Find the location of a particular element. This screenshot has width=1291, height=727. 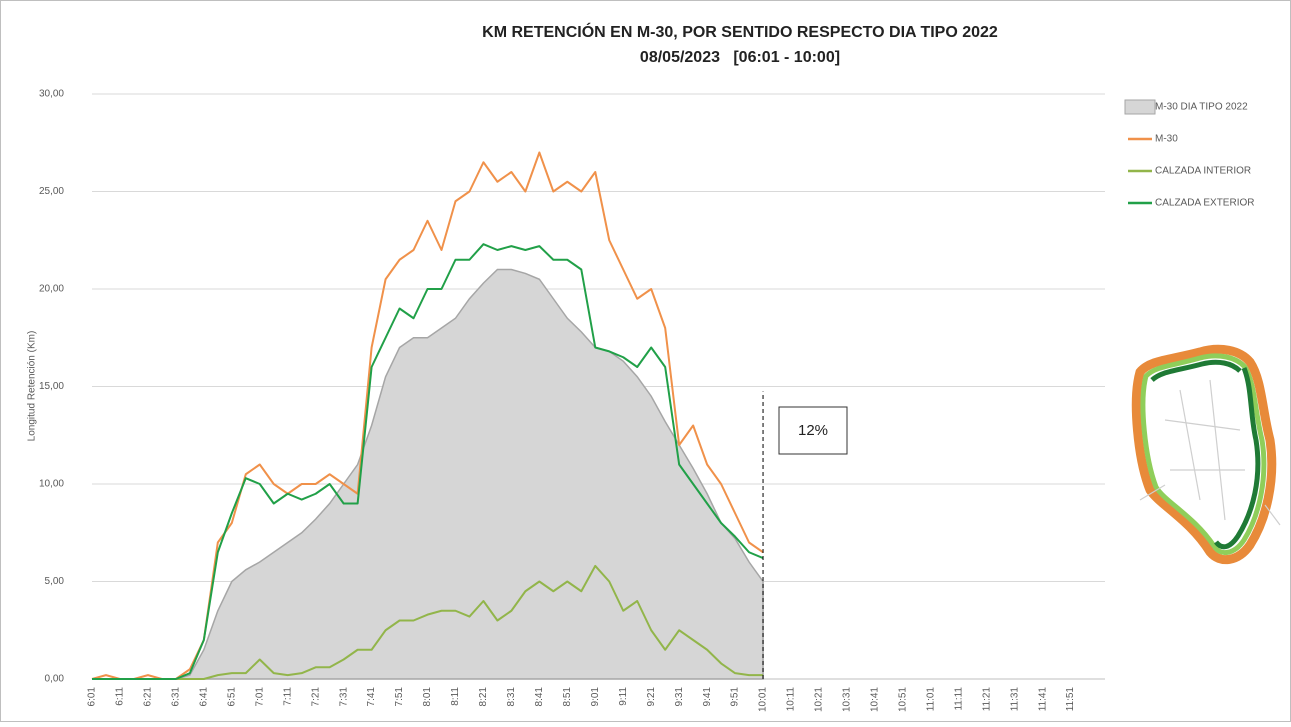

x-tick-label: 9:51 is located at coordinates (735, 697).